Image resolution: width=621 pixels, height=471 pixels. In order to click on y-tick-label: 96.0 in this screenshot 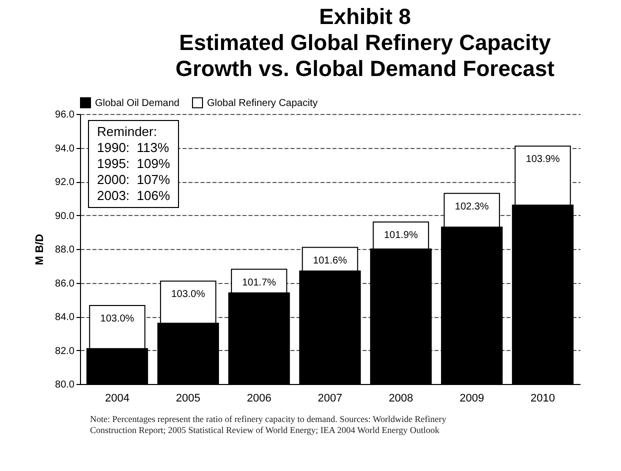, I will do `click(65, 115)`.